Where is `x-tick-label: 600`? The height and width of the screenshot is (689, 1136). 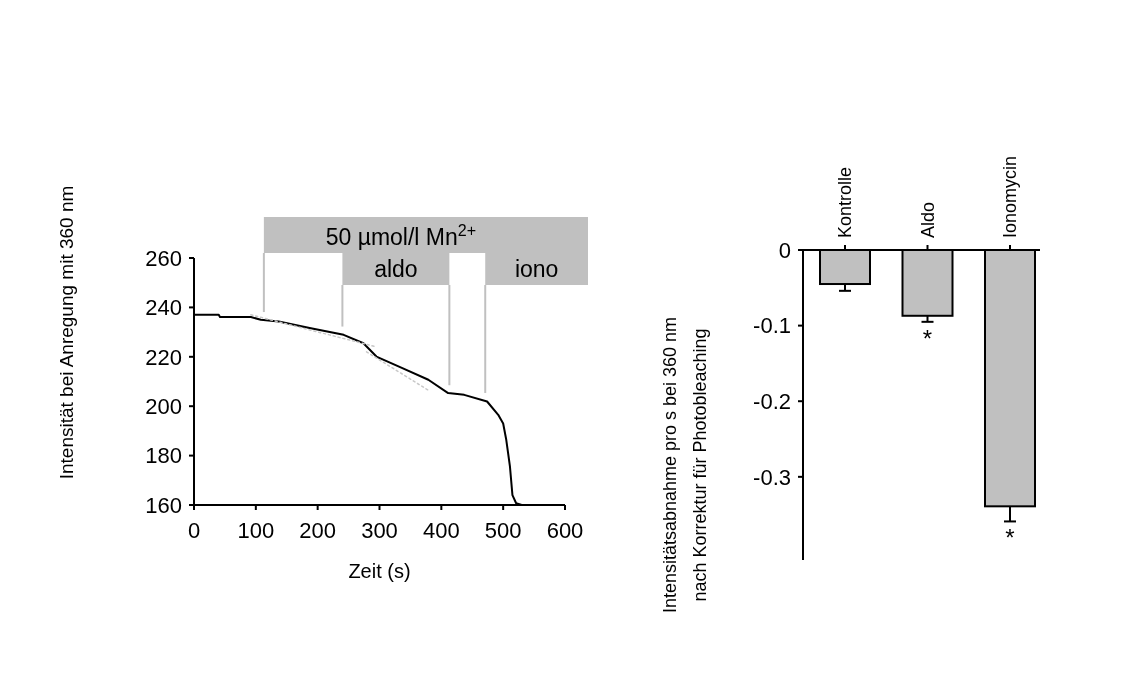
x-tick-label: 600 is located at coordinates (565, 530).